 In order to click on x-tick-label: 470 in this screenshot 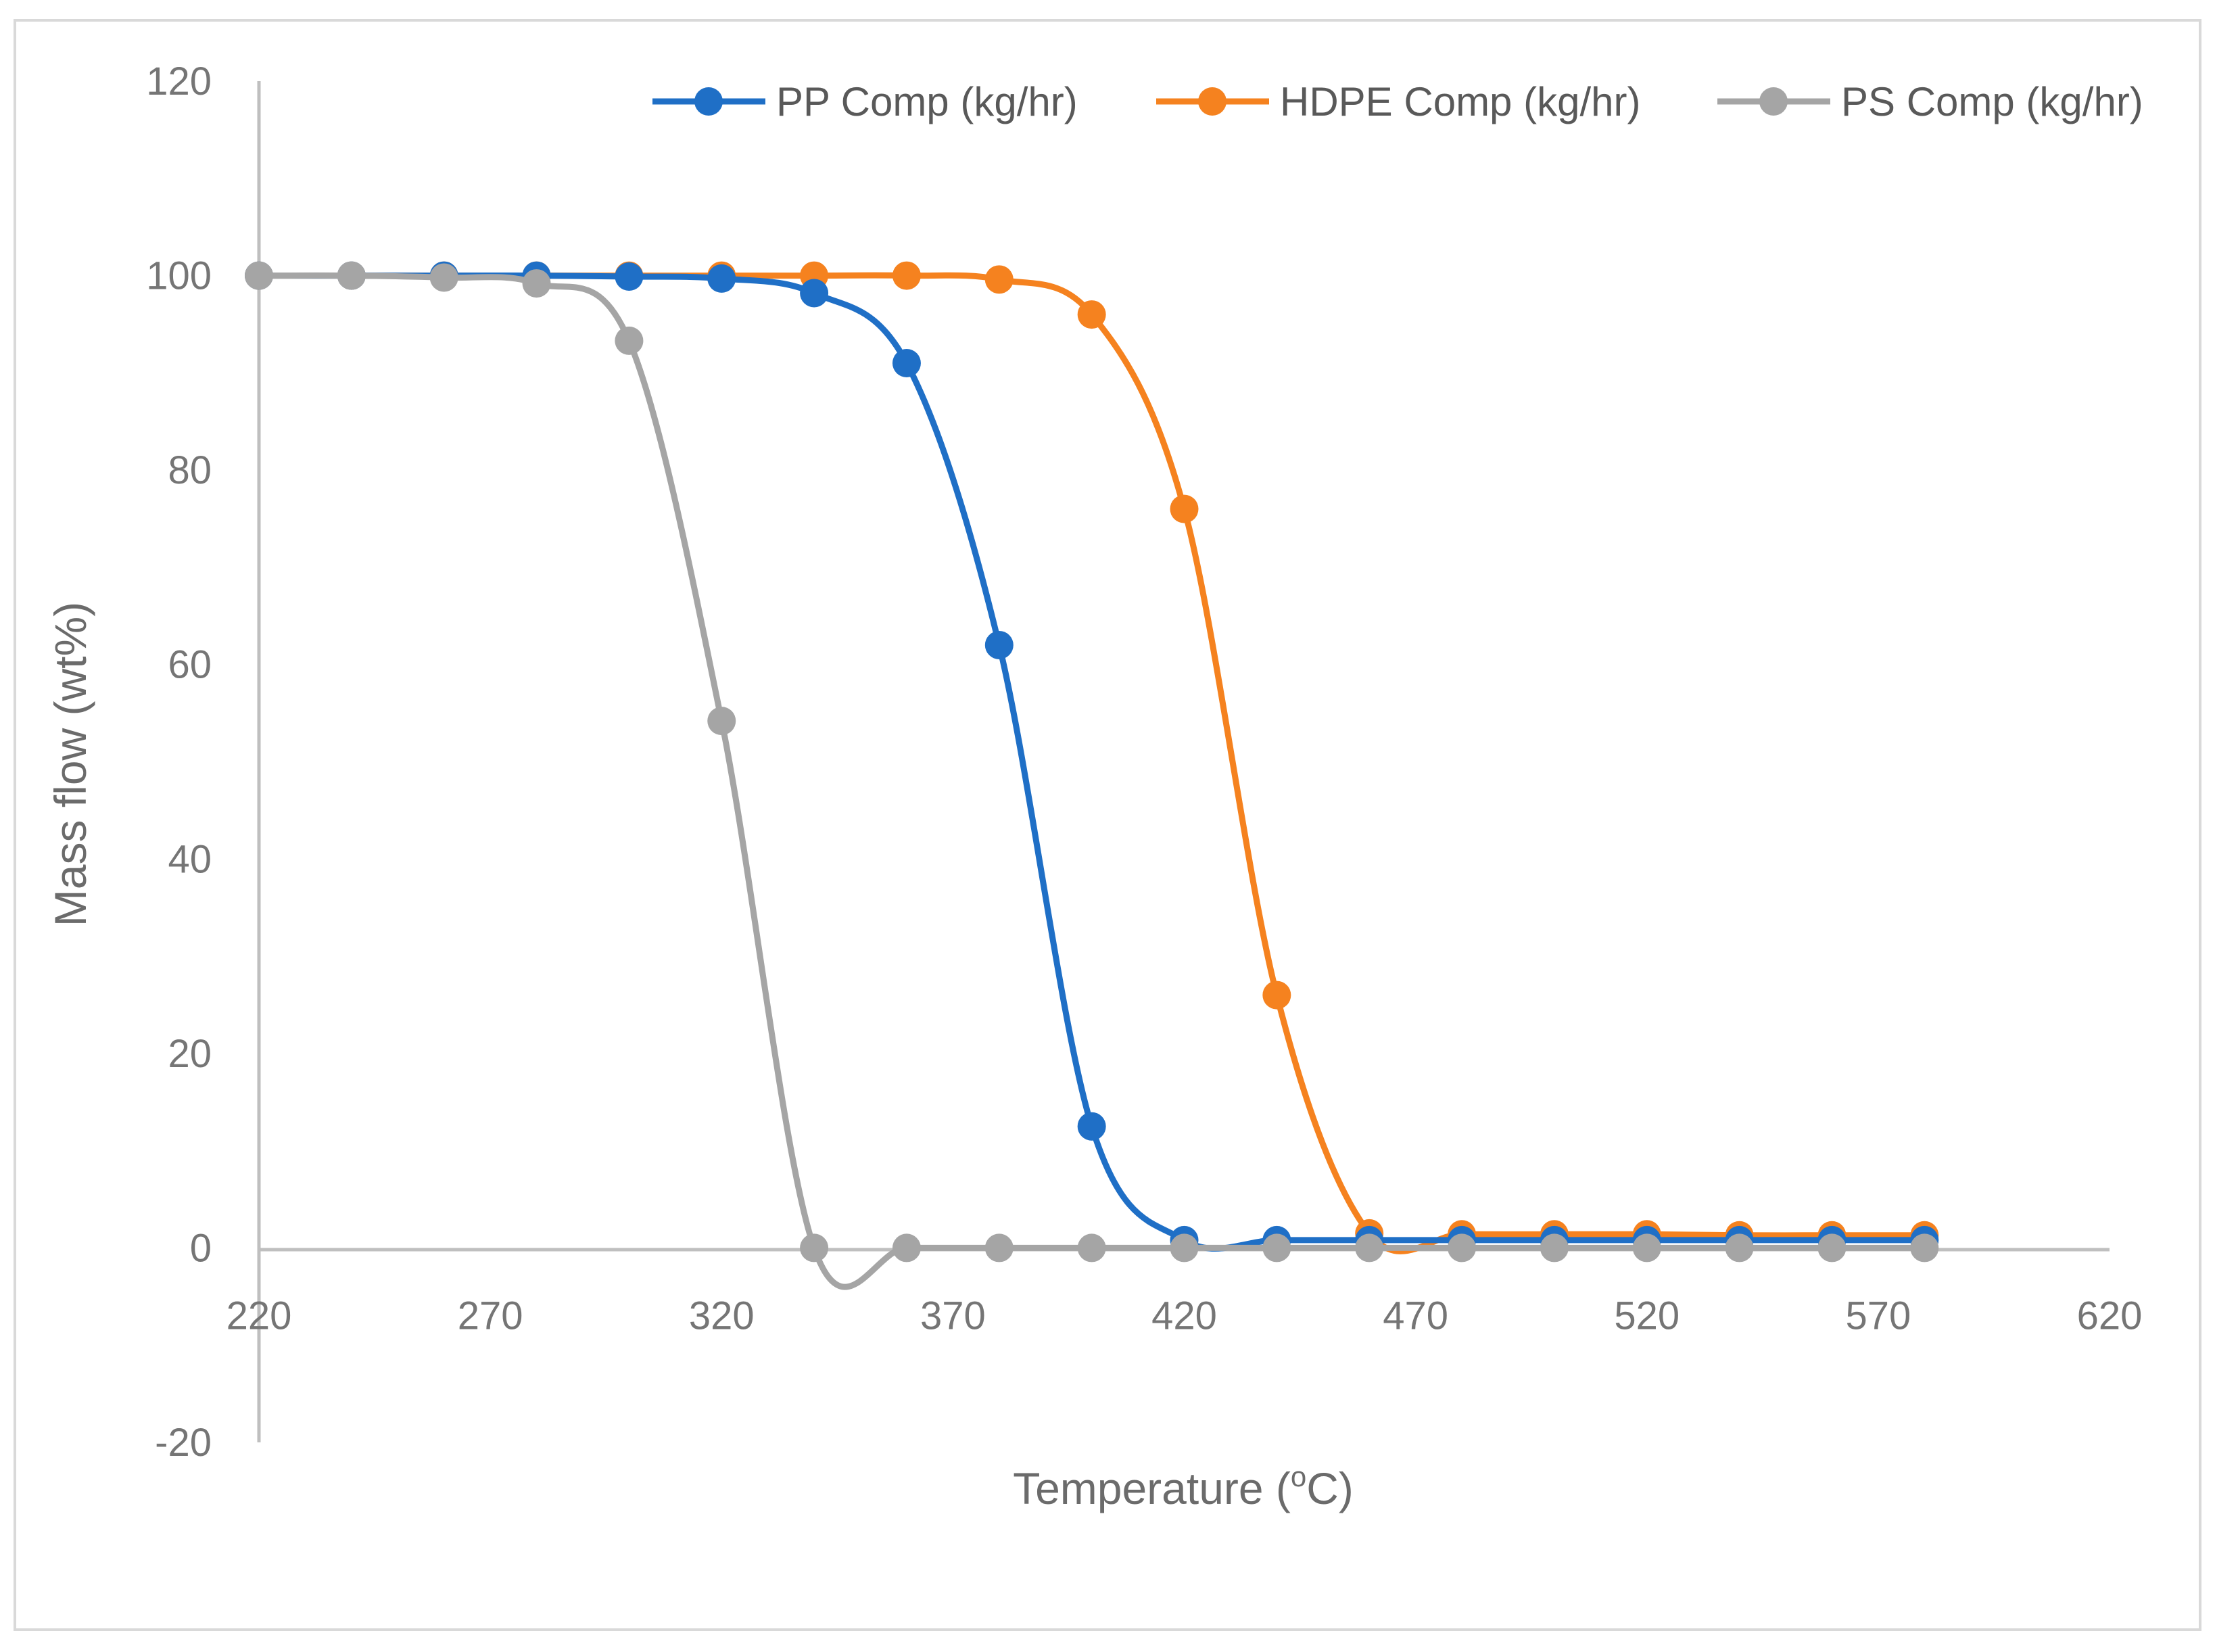, I will do `click(1415, 1316)`.